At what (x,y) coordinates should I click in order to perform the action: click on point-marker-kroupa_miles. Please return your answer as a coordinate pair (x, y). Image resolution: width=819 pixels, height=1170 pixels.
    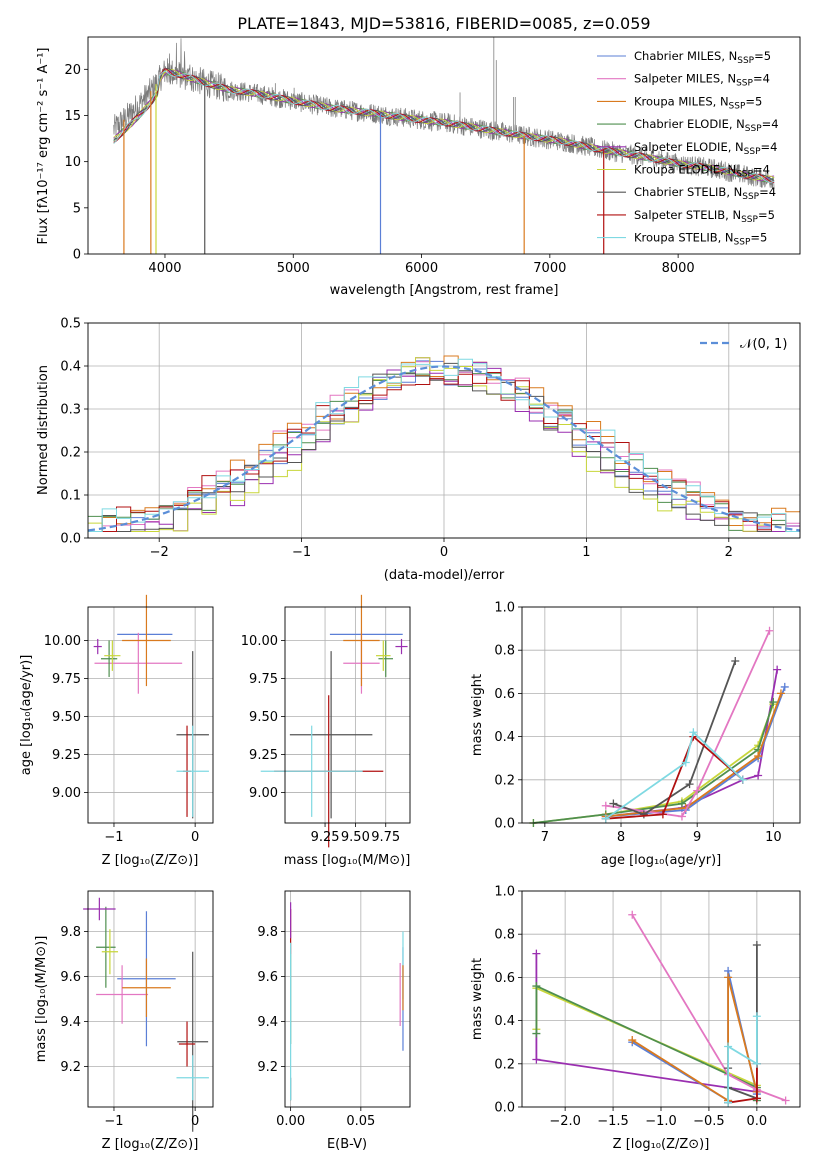
    Looking at the image, I should click on (758, 756).